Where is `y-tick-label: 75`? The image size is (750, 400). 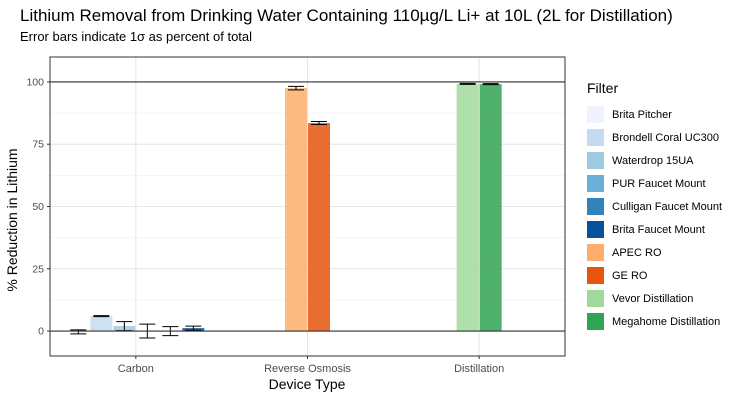 y-tick-label: 75 is located at coordinates (38, 145).